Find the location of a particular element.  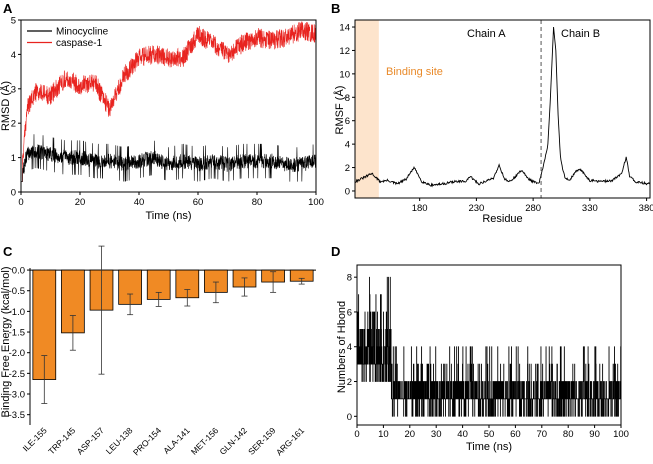

x-tick-label: 330 is located at coordinates (590, 208).